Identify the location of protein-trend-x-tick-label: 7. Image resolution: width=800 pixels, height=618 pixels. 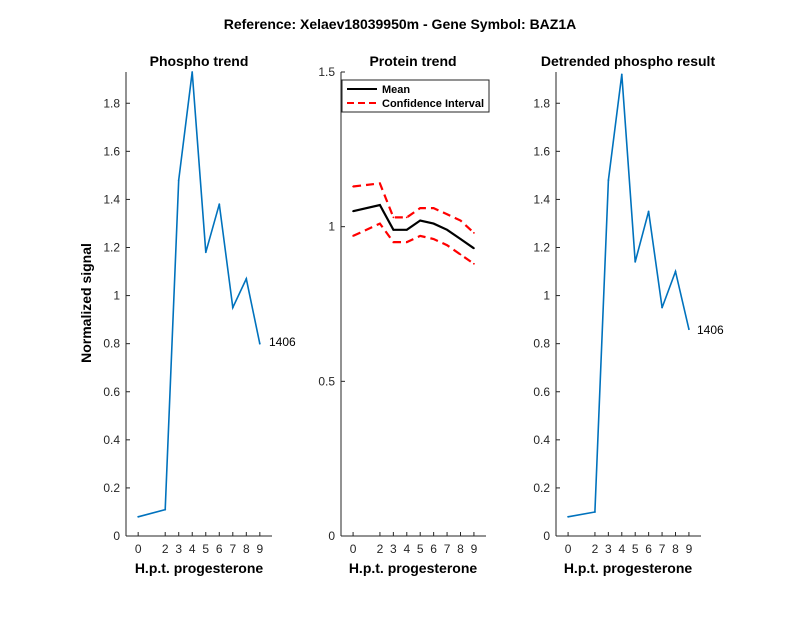
(447, 549).